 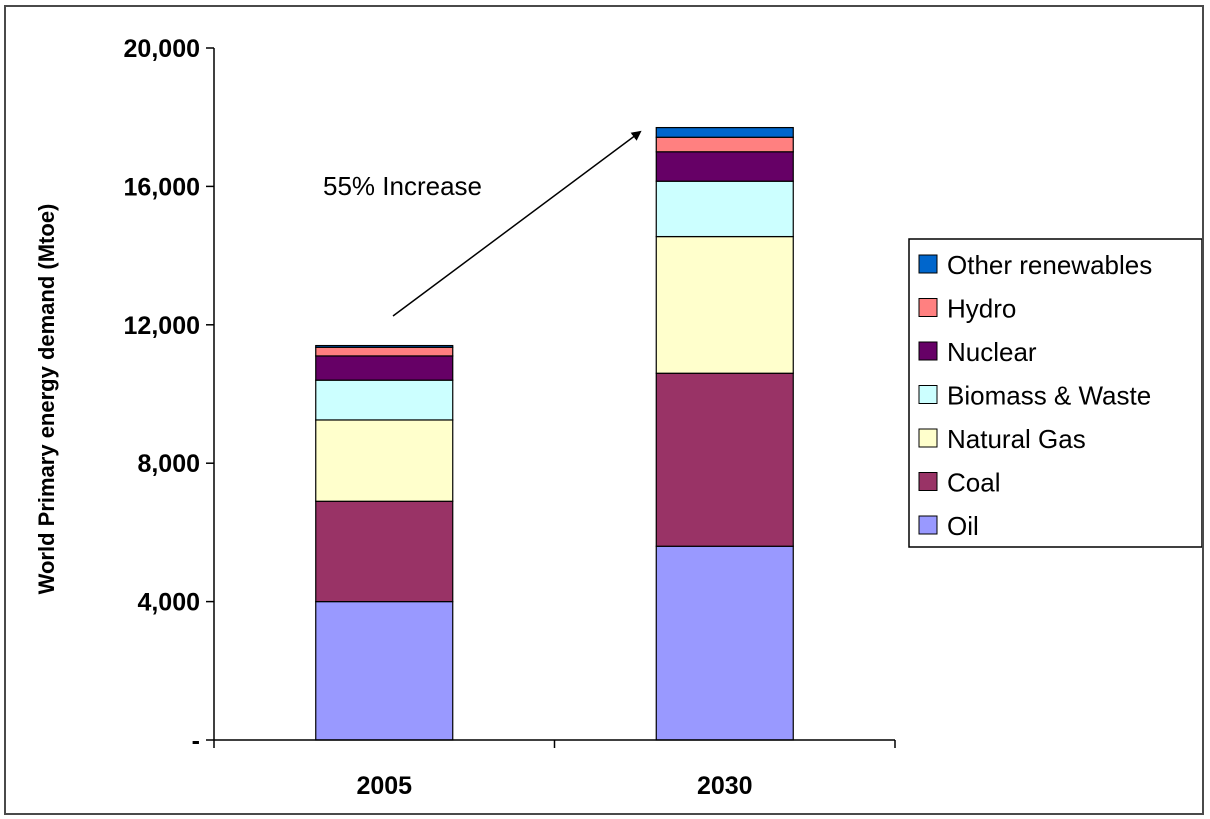 What do you see at coordinates (724, 643) in the screenshot?
I see `bar-oil-2030` at bounding box center [724, 643].